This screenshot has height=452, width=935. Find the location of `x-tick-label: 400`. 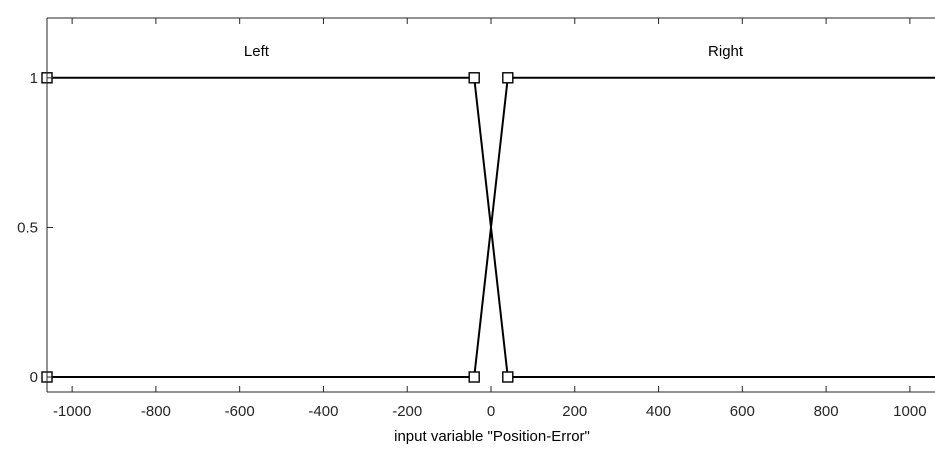

x-tick-label: 400 is located at coordinates (658, 411).